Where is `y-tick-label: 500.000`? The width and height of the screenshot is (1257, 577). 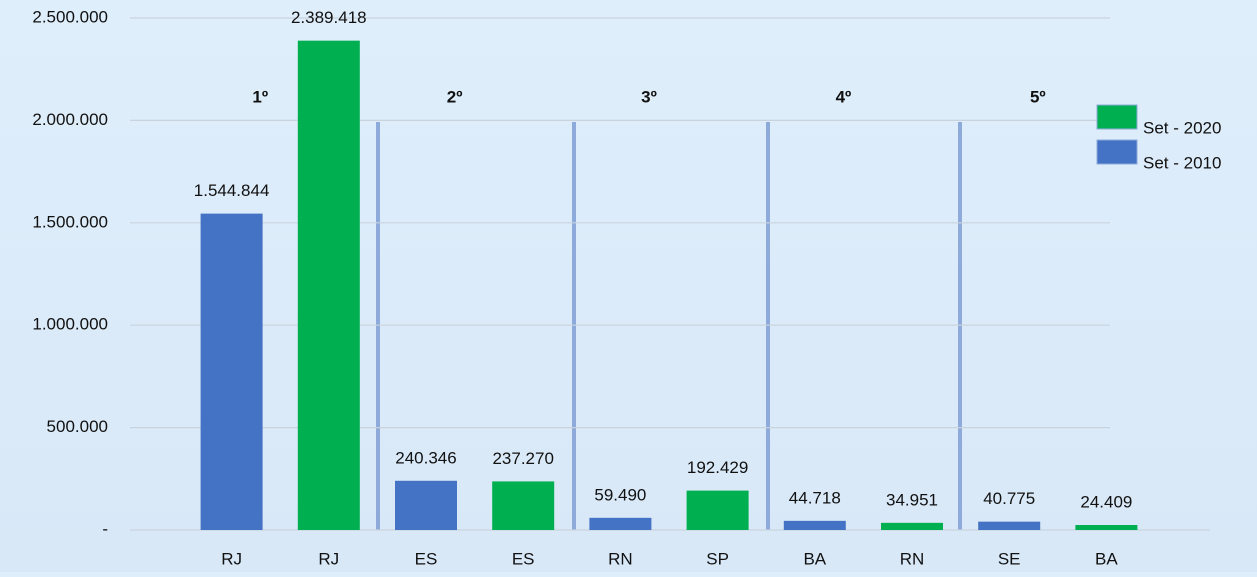
y-tick-label: 500.000 is located at coordinates (77, 426).